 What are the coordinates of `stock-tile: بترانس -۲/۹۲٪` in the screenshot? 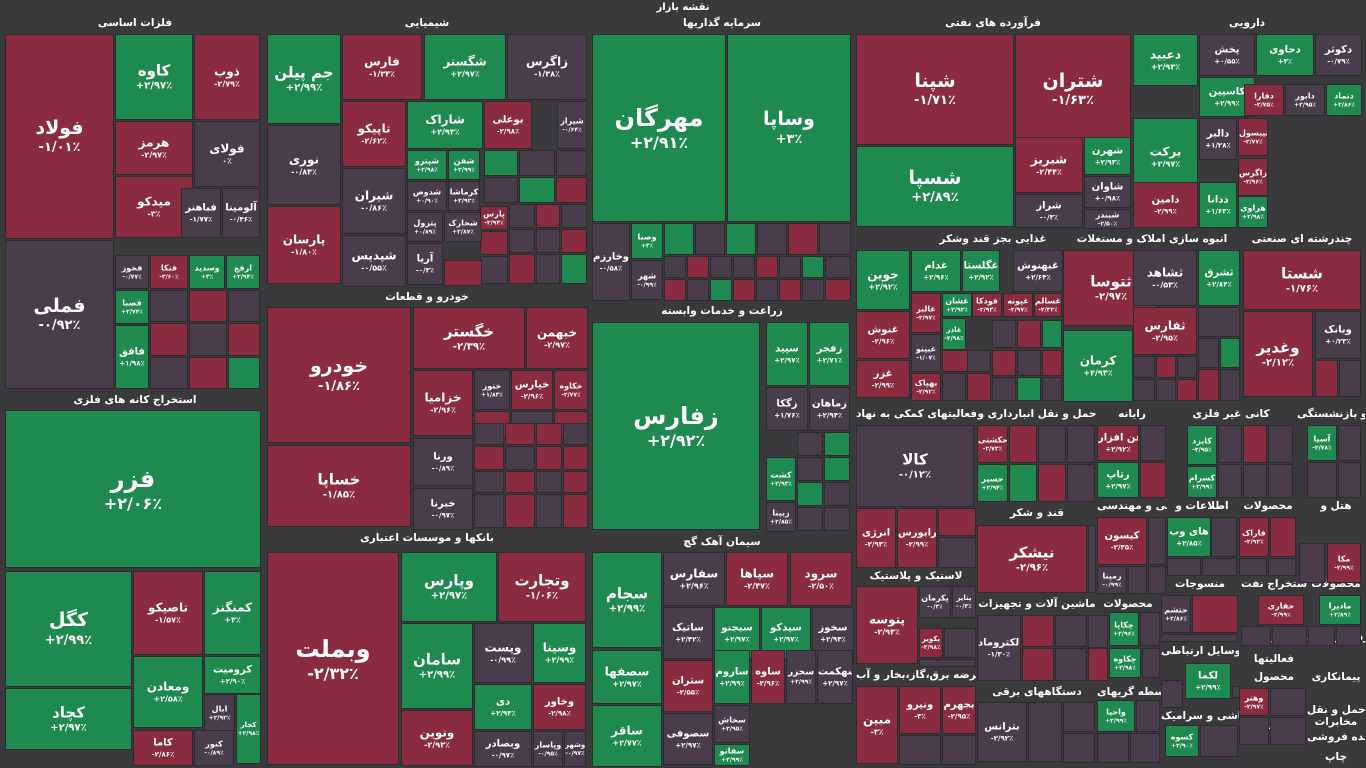 It's located at (1002, 732).